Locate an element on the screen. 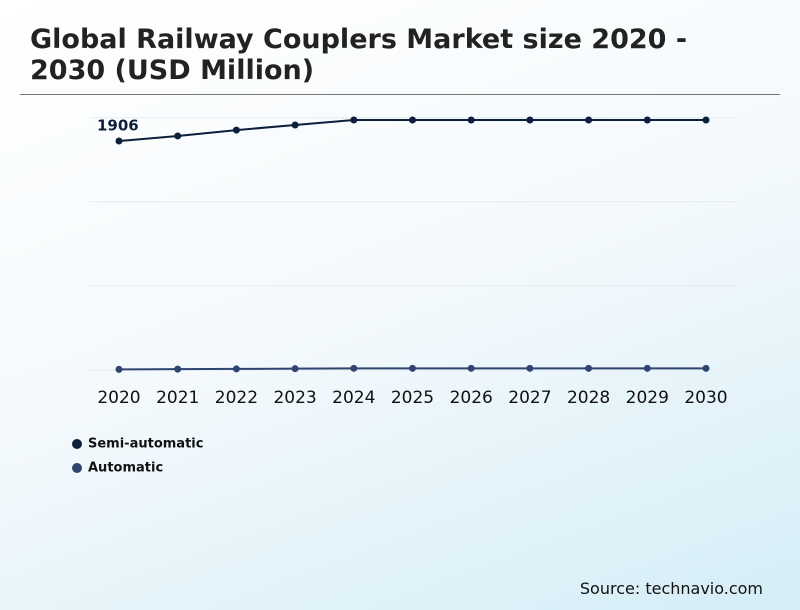 Image resolution: width=800 pixels, height=610 pixels. x-tick-label: 2023 is located at coordinates (294, 398).